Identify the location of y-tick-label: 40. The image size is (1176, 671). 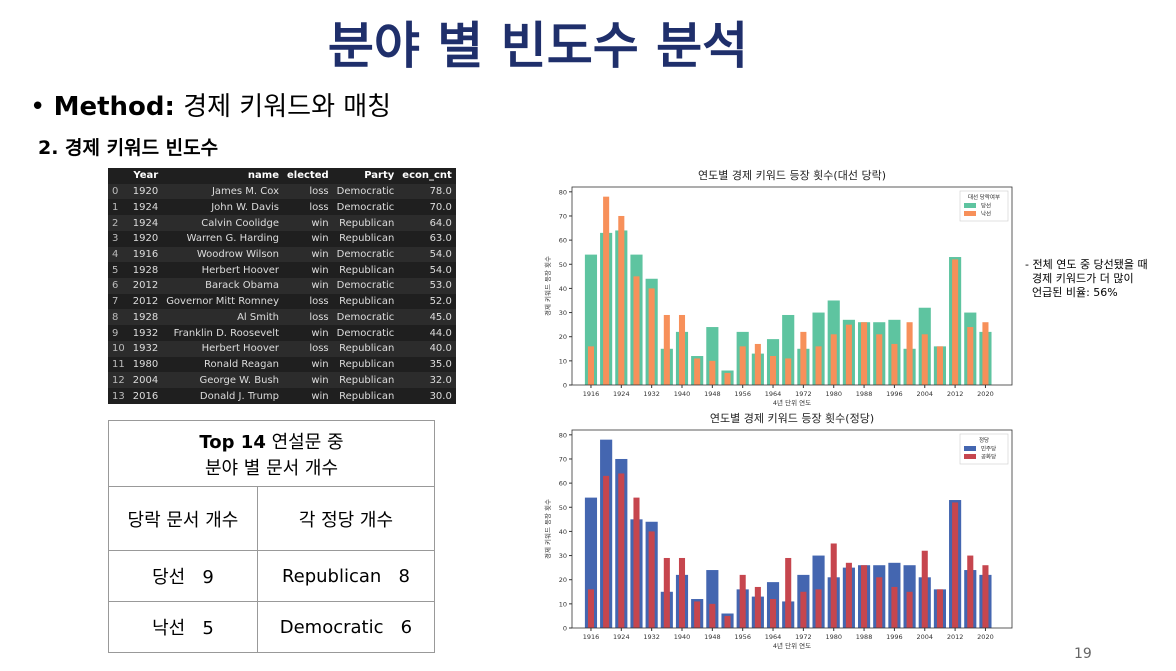
(563, 289).